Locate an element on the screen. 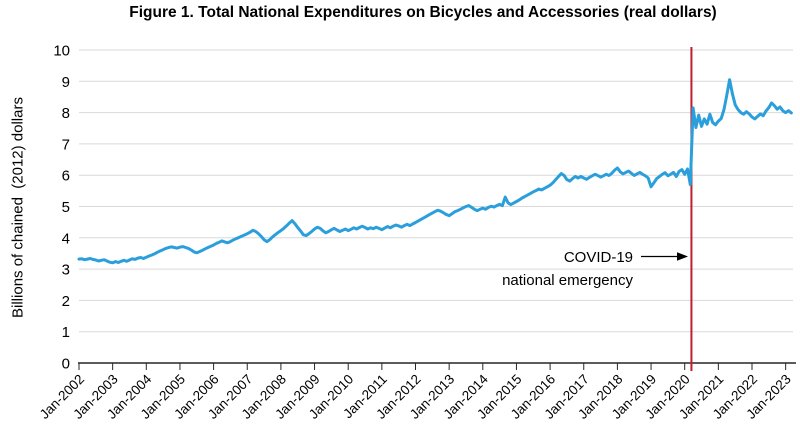  y-tick-label: 9 is located at coordinates (66, 82).